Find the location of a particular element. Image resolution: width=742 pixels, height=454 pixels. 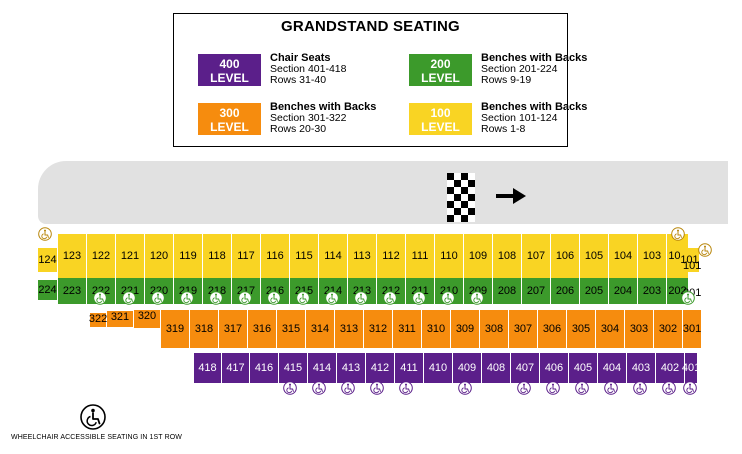

section-316: 316 is located at coordinates (262, 329).